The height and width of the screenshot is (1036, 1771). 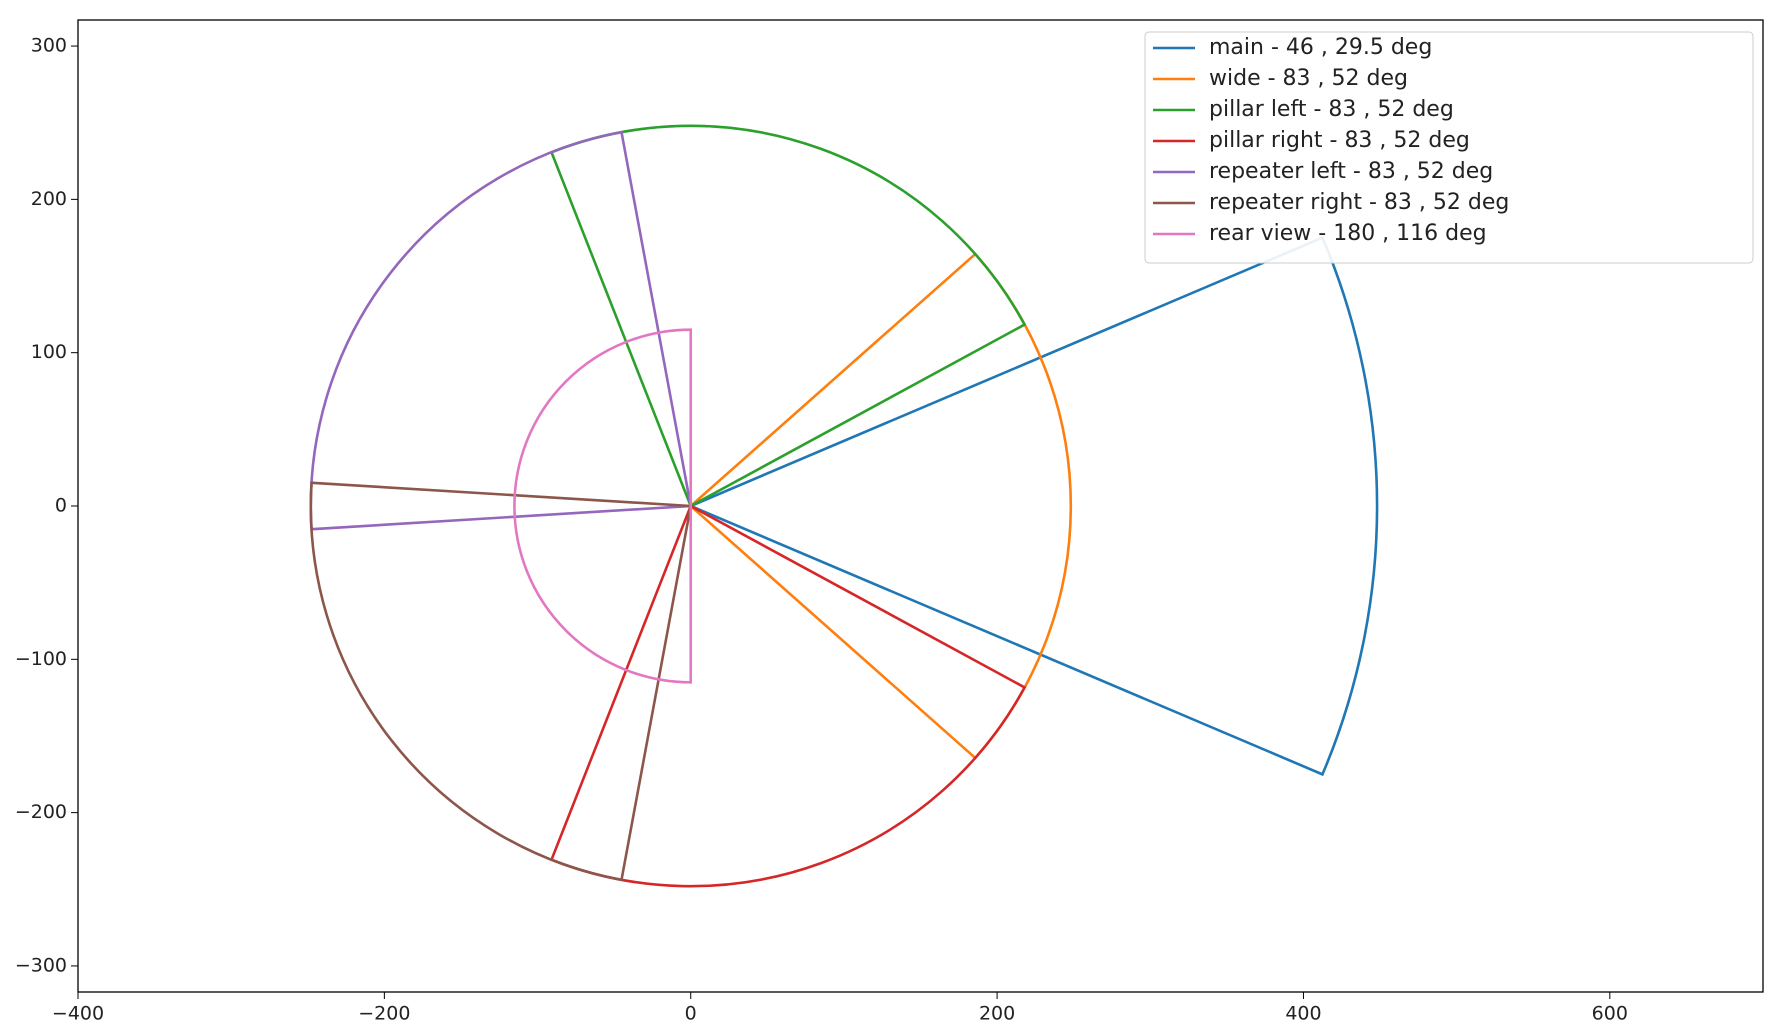 What do you see at coordinates (1348, 233) in the screenshot?
I see `legend-label: rear view - 180 , 116 deg` at bounding box center [1348, 233].